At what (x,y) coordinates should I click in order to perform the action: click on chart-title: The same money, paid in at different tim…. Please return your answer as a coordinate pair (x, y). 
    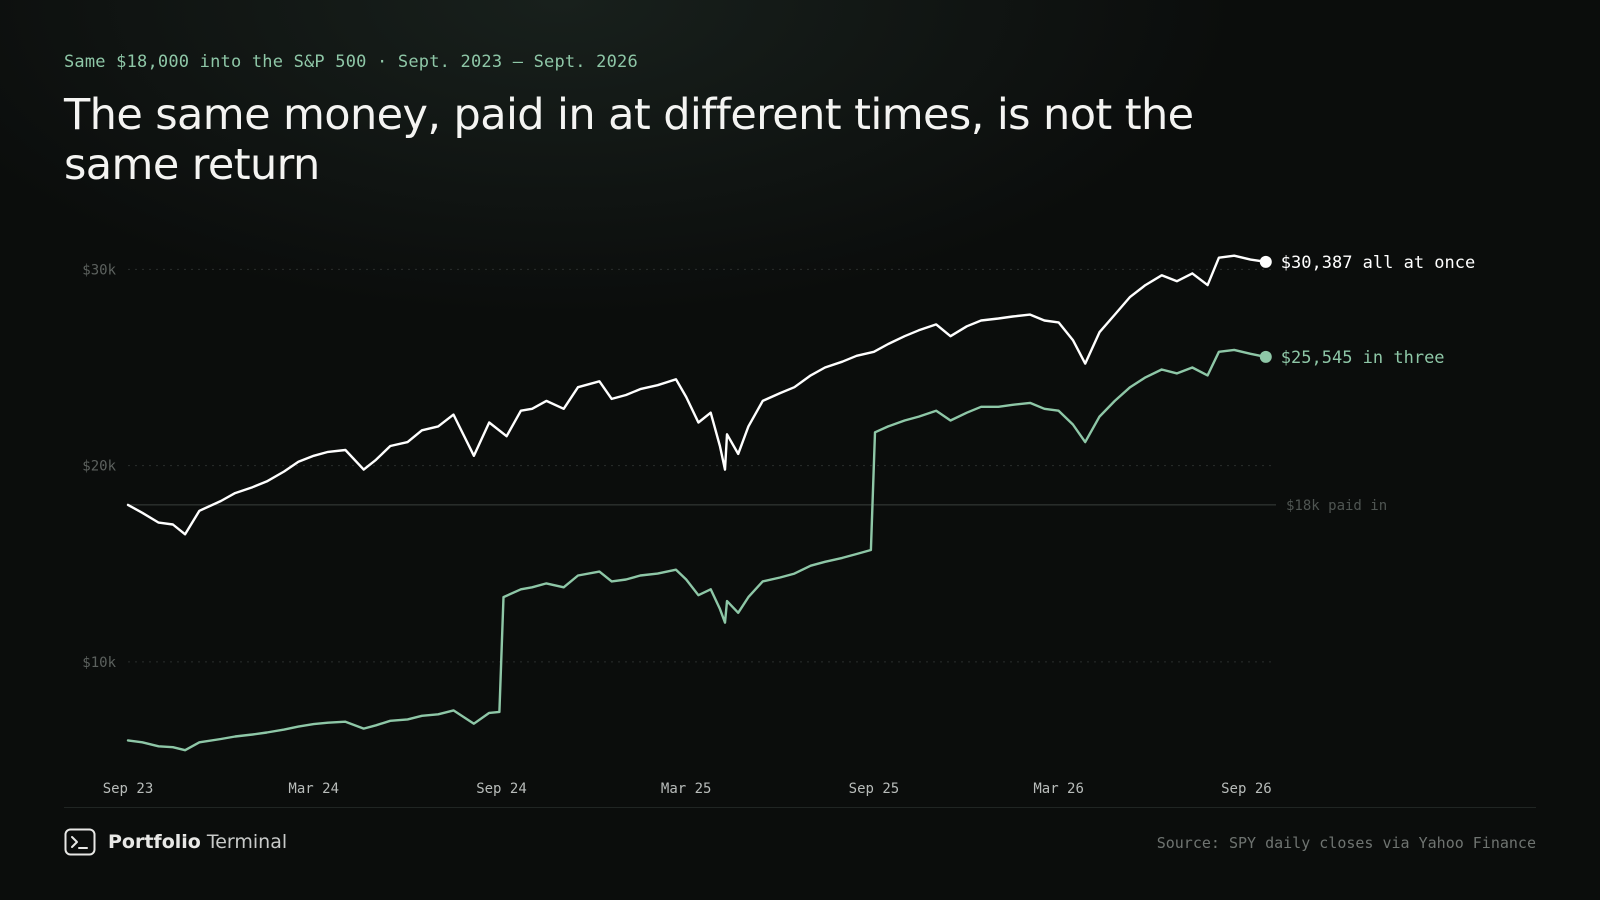
    Looking at the image, I should click on (629, 140).